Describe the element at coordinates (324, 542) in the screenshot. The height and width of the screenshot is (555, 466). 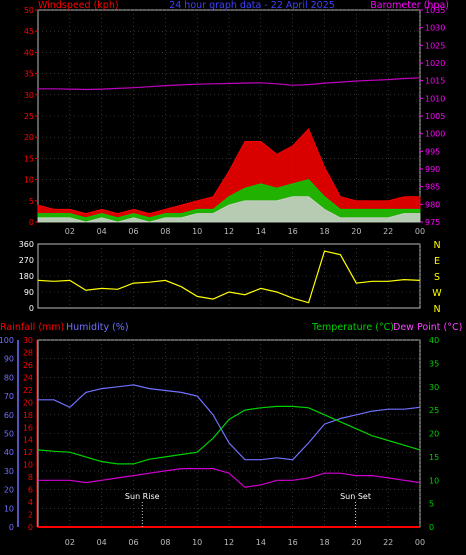
I see `temp-x-tick-label: 18` at that location.